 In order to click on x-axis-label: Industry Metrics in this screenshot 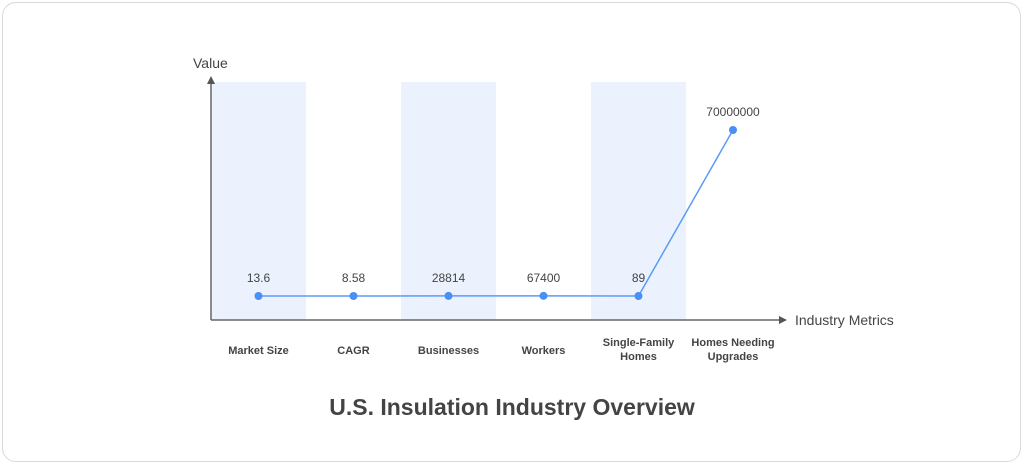, I will do `click(844, 320)`.